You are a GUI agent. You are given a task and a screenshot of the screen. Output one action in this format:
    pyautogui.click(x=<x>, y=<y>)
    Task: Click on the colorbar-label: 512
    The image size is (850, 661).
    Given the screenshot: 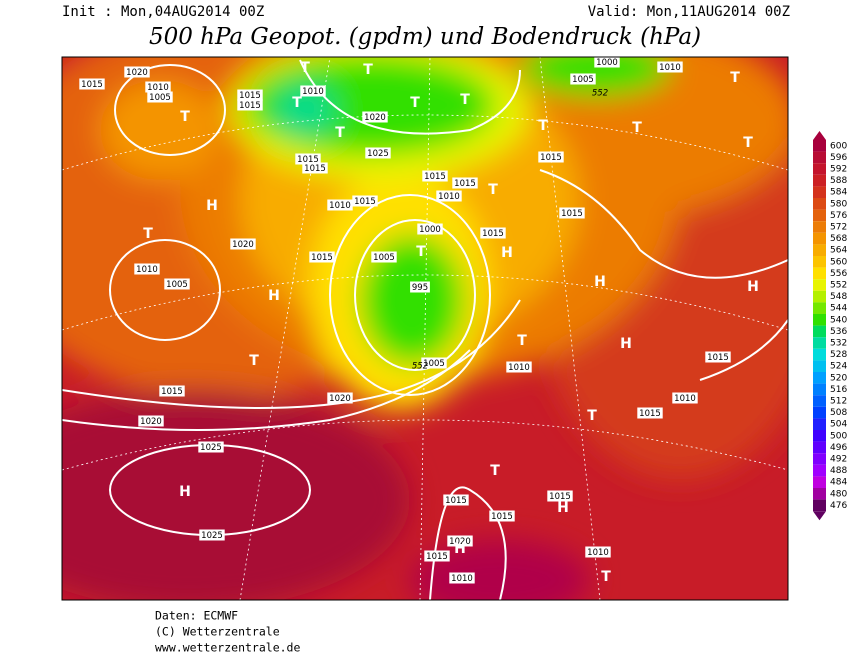 What is the action you would take?
    pyautogui.click(x=838, y=402)
    